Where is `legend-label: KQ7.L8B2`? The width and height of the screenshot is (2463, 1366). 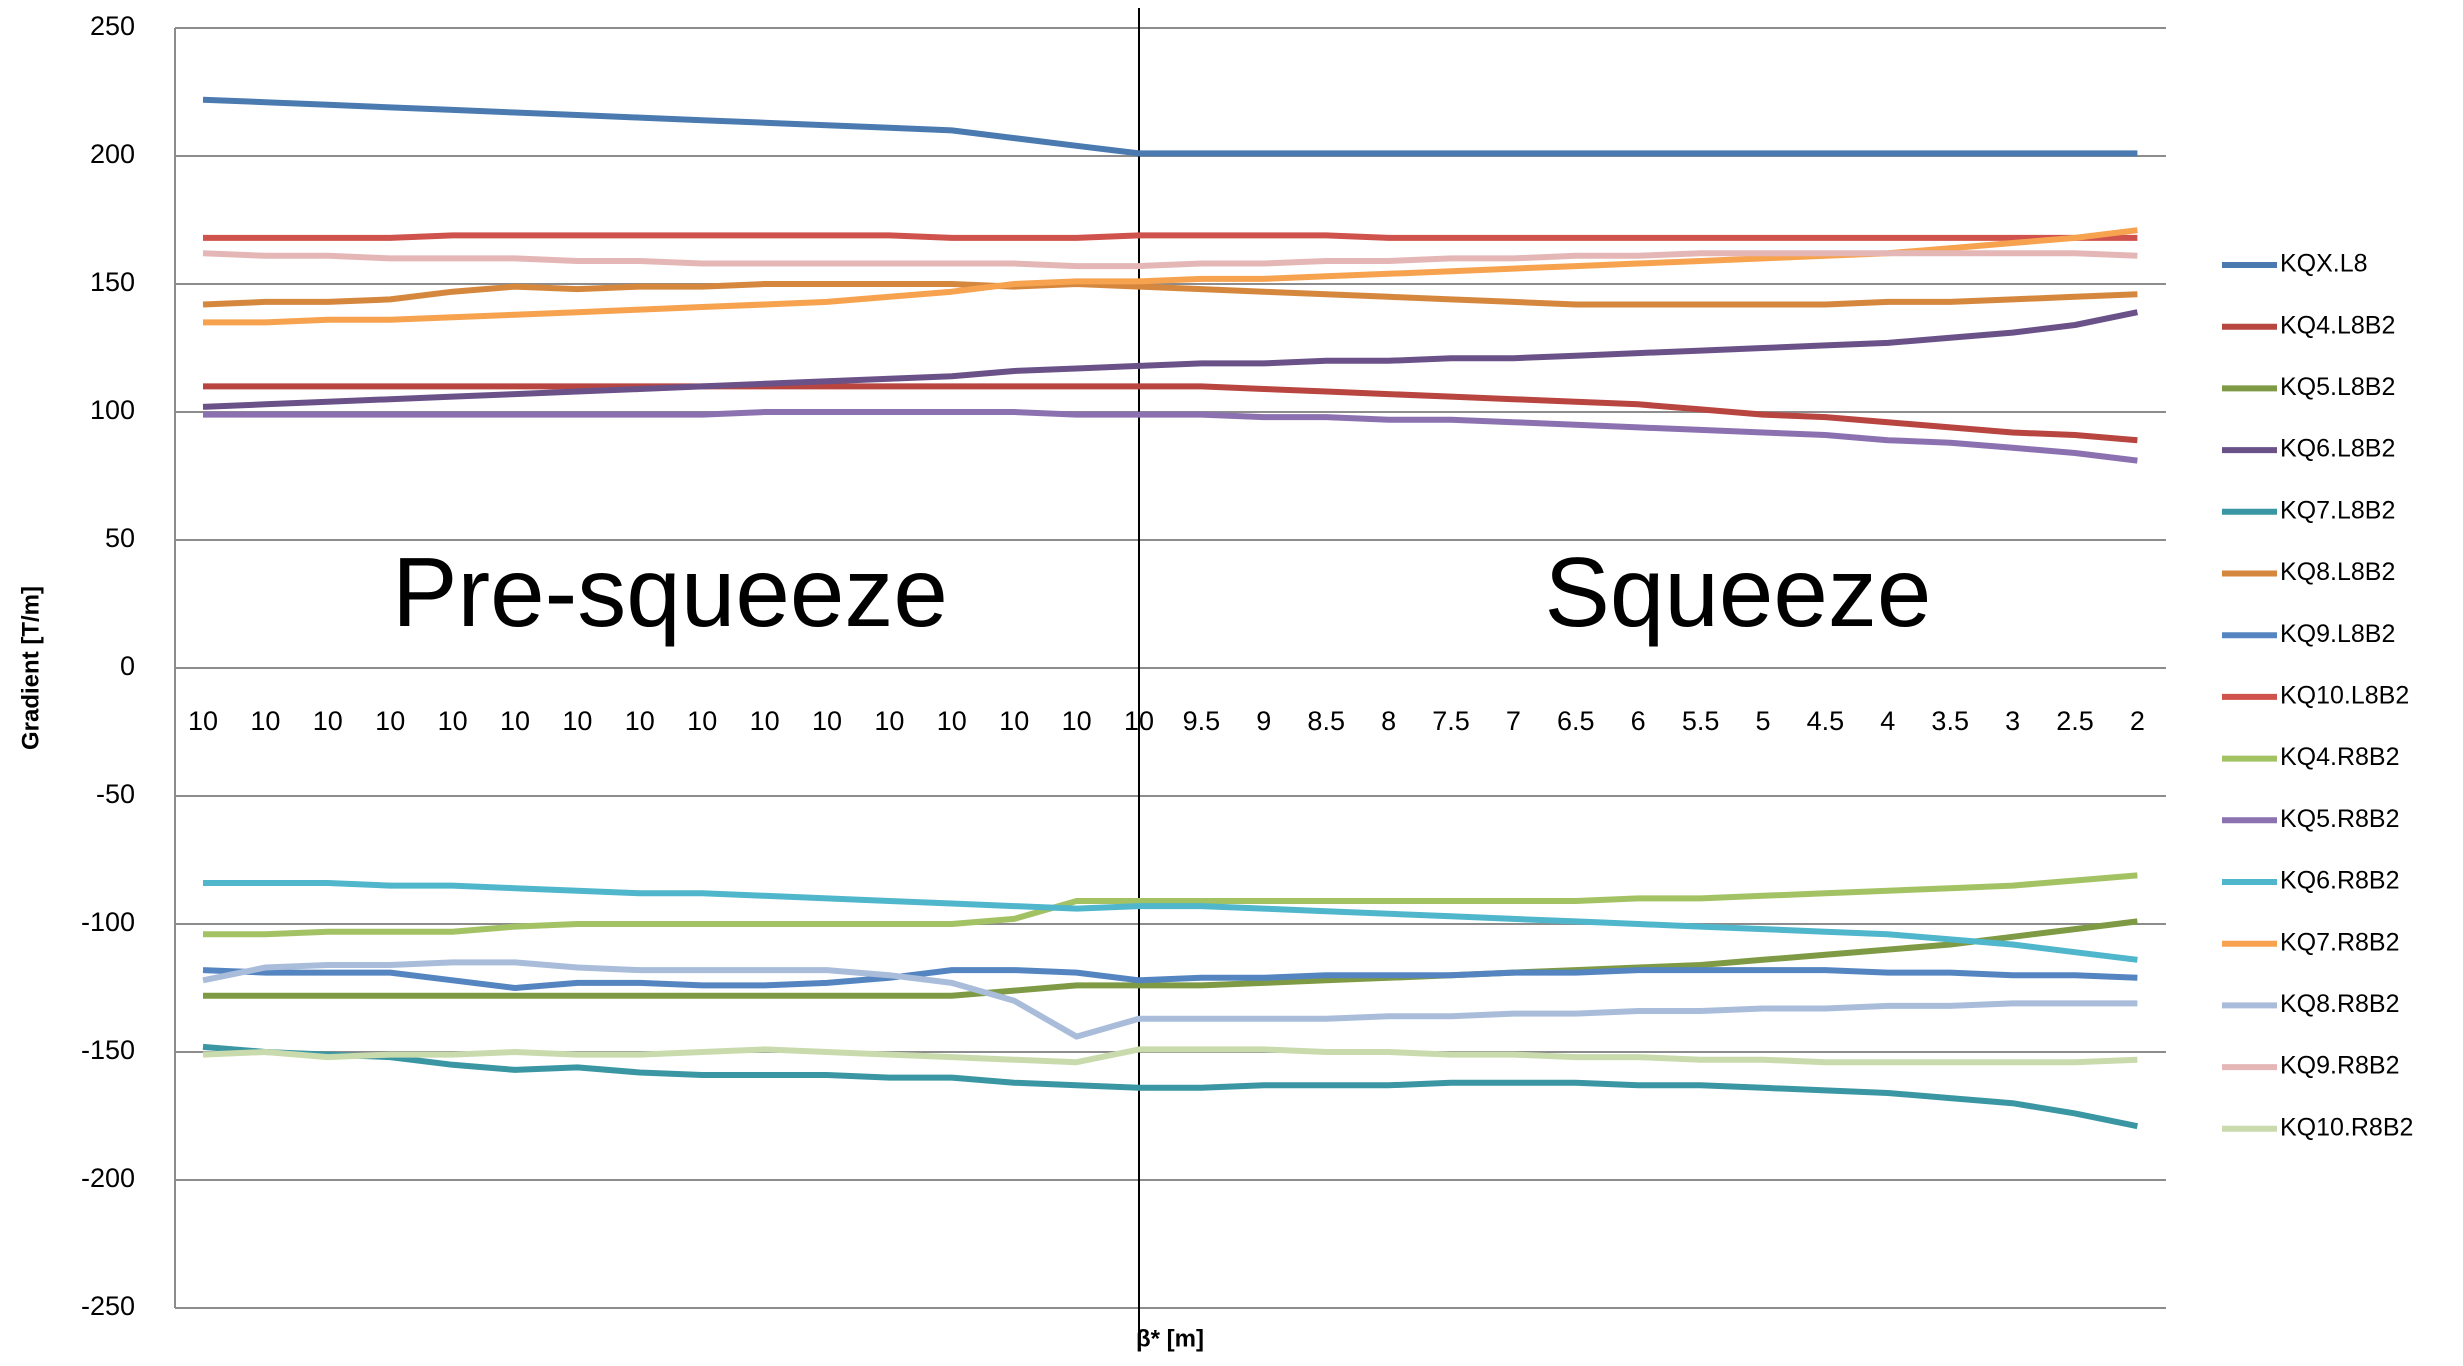 legend-label: KQ7.L8B2 is located at coordinates (2337, 510).